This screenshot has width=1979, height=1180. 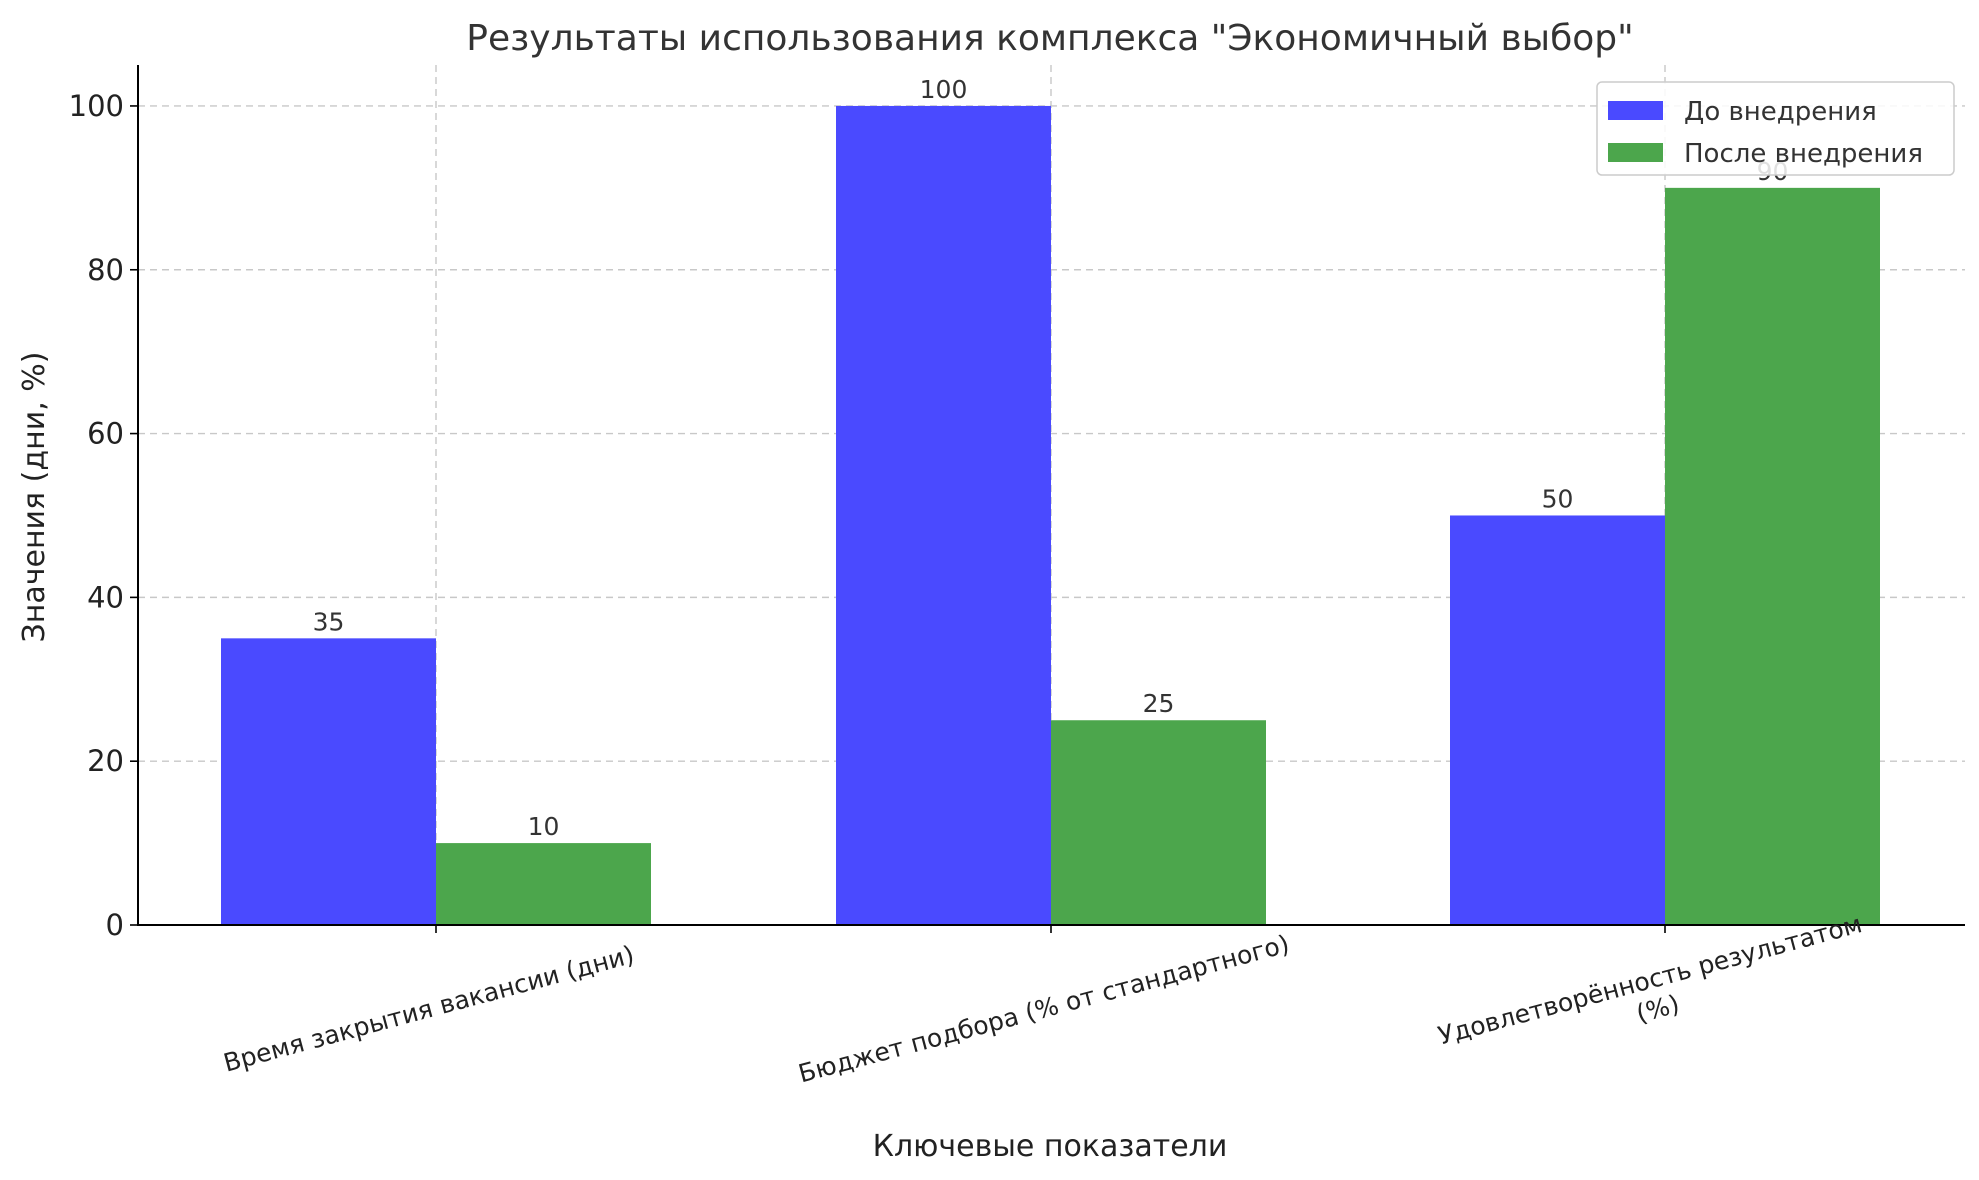 What do you see at coordinates (1803, 154) in the screenshot?
I see `legend-label: После внедрения` at bounding box center [1803, 154].